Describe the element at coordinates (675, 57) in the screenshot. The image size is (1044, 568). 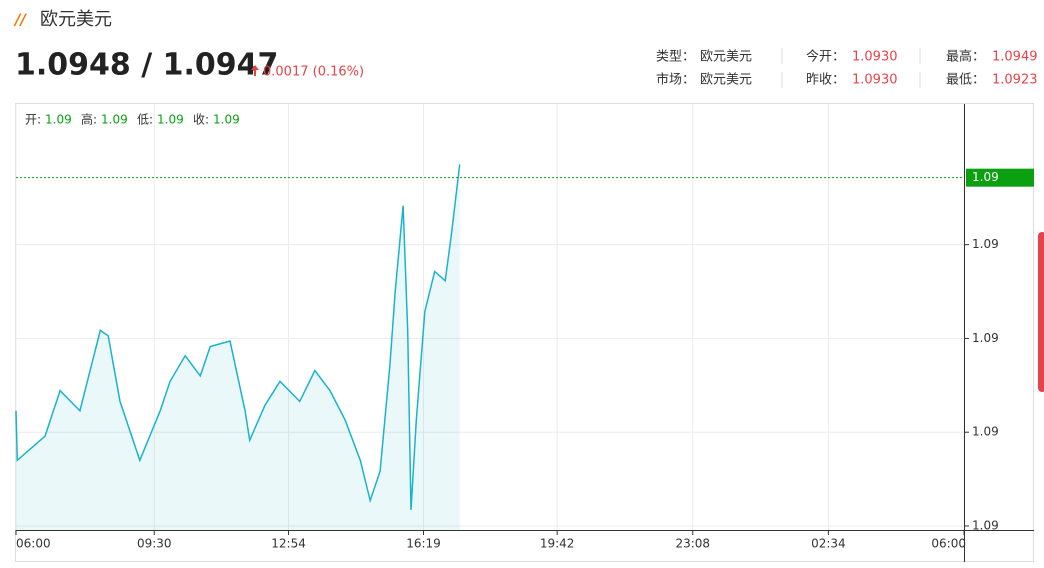
I see `info-label: 类型：` at that location.